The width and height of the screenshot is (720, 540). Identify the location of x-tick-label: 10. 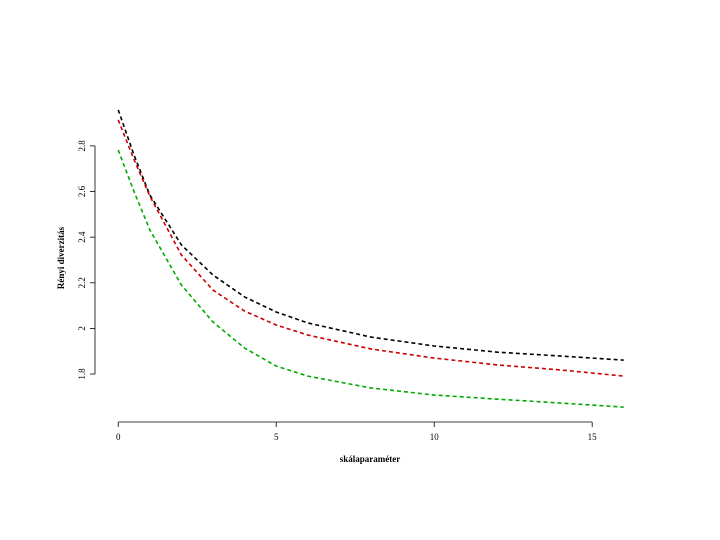
(435, 437).